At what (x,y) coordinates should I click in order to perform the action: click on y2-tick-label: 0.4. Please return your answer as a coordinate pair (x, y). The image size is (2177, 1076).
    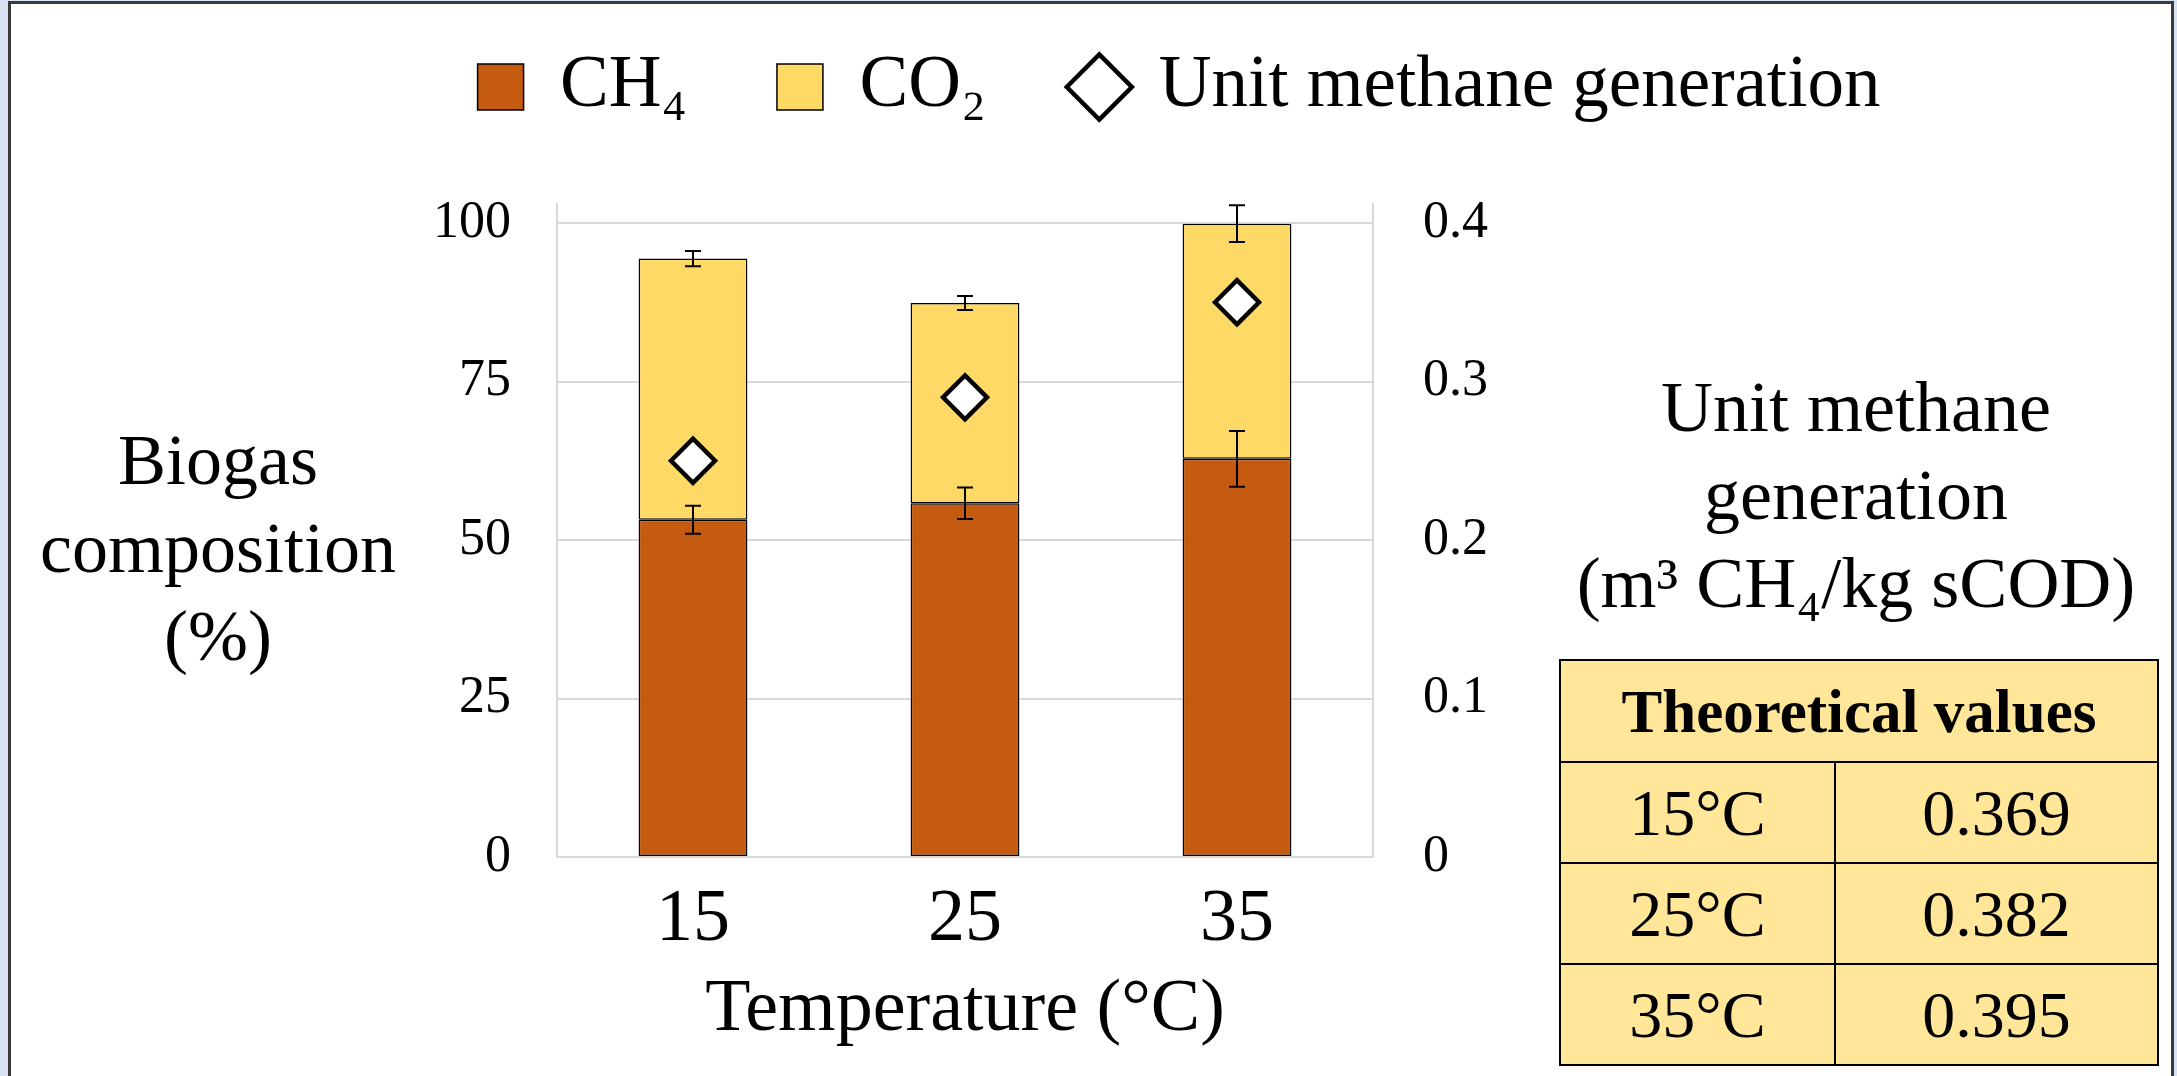
    Looking at the image, I should click on (1455, 219).